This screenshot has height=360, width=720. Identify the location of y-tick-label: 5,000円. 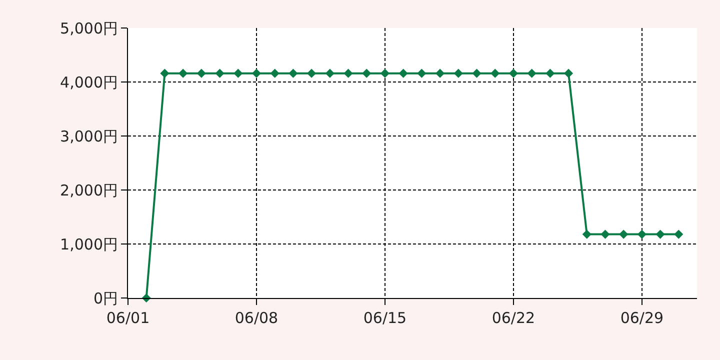
(89, 28).